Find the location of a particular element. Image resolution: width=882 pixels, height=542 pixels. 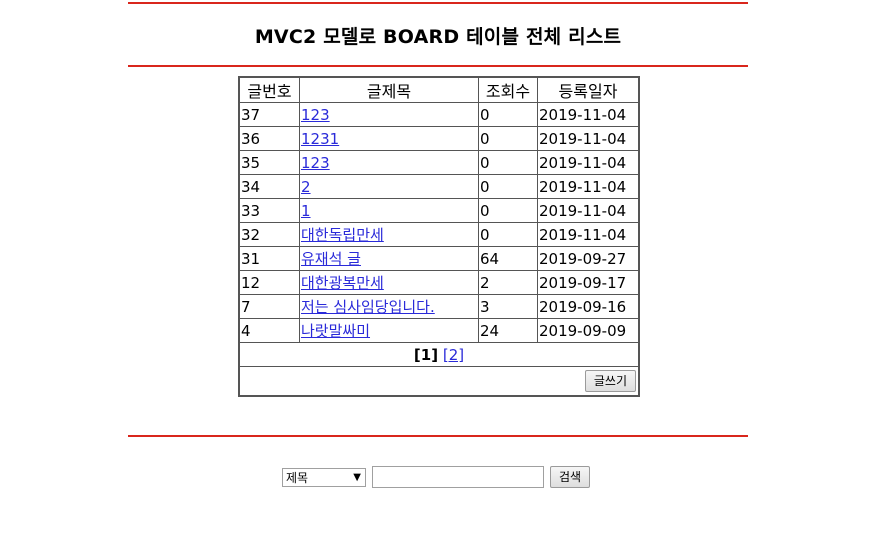

row-number: 4 is located at coordinates (269, 330).